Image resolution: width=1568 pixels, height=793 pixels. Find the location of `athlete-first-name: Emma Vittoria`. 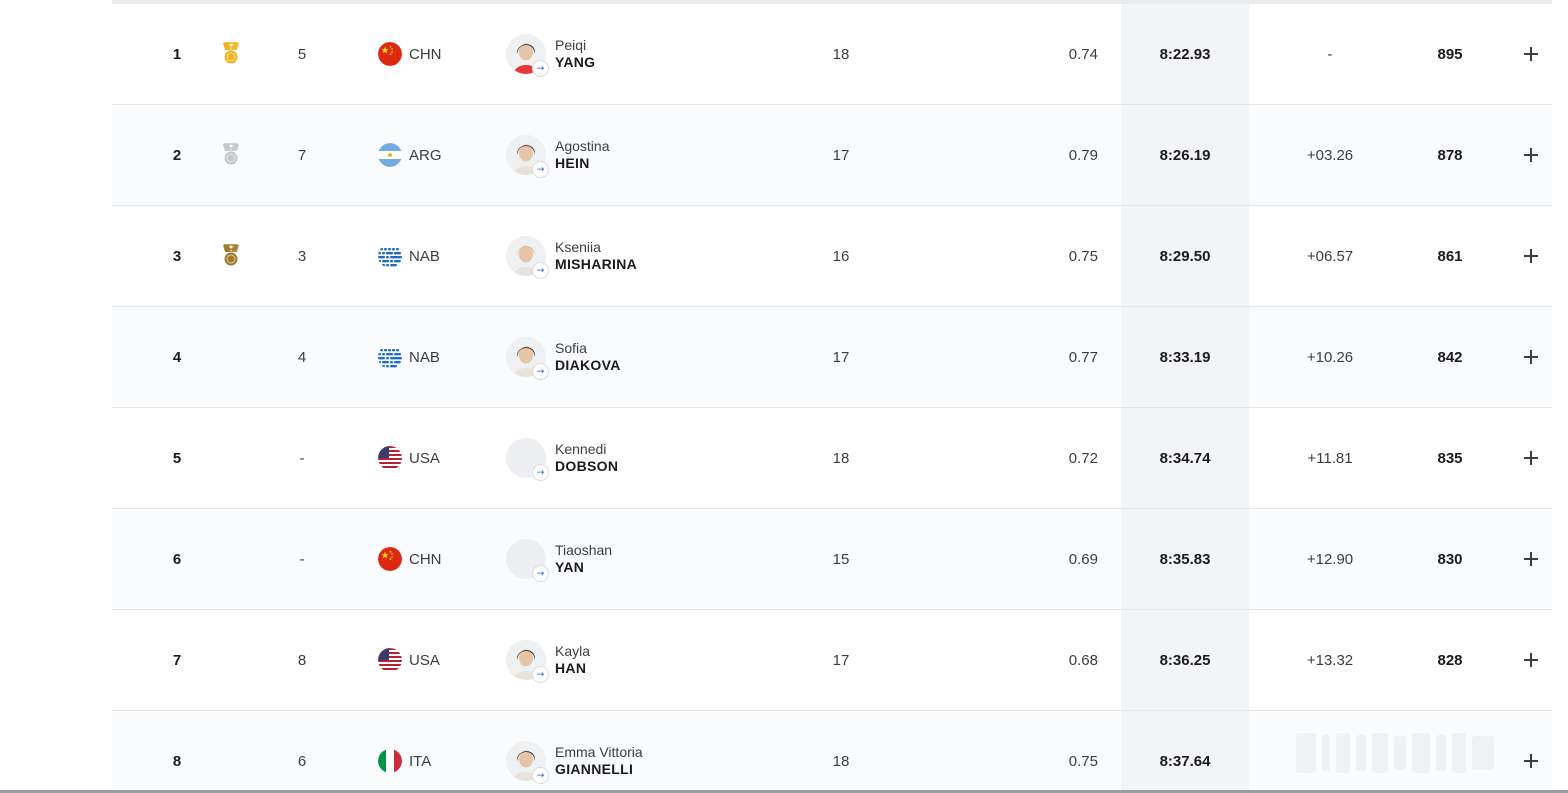

athlete-first-name: Emma Vittoria is located at coordinates (599, 752).